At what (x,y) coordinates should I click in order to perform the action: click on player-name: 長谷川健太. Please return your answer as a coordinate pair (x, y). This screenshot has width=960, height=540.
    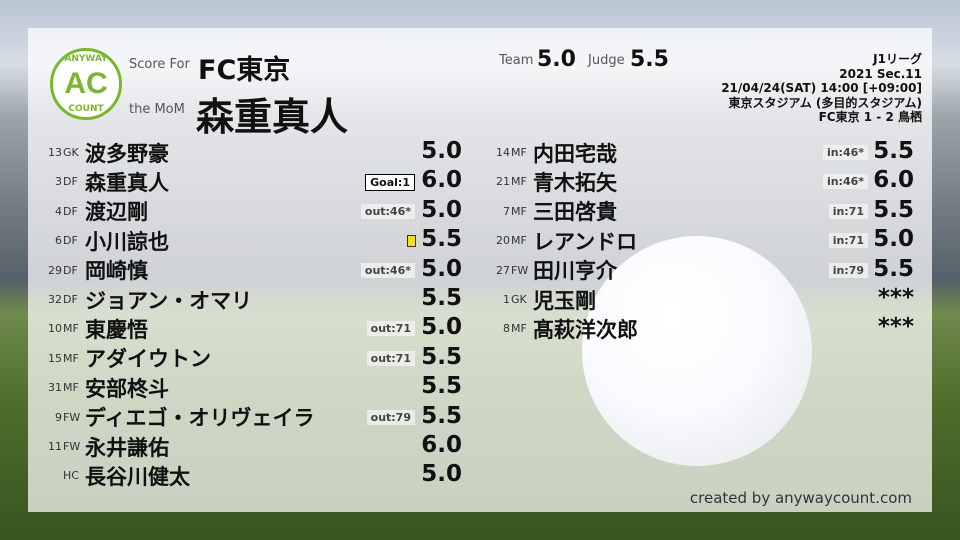
    Looking at the image, I should click on (137, 476).